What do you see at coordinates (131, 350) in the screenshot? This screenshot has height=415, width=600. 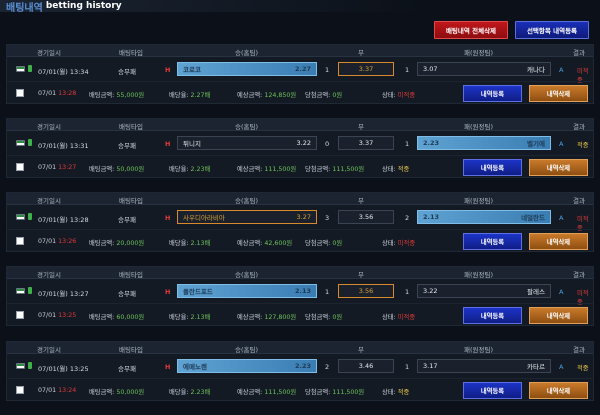 I see `col-type: 배팅타입` at bounding box center [131, 350].